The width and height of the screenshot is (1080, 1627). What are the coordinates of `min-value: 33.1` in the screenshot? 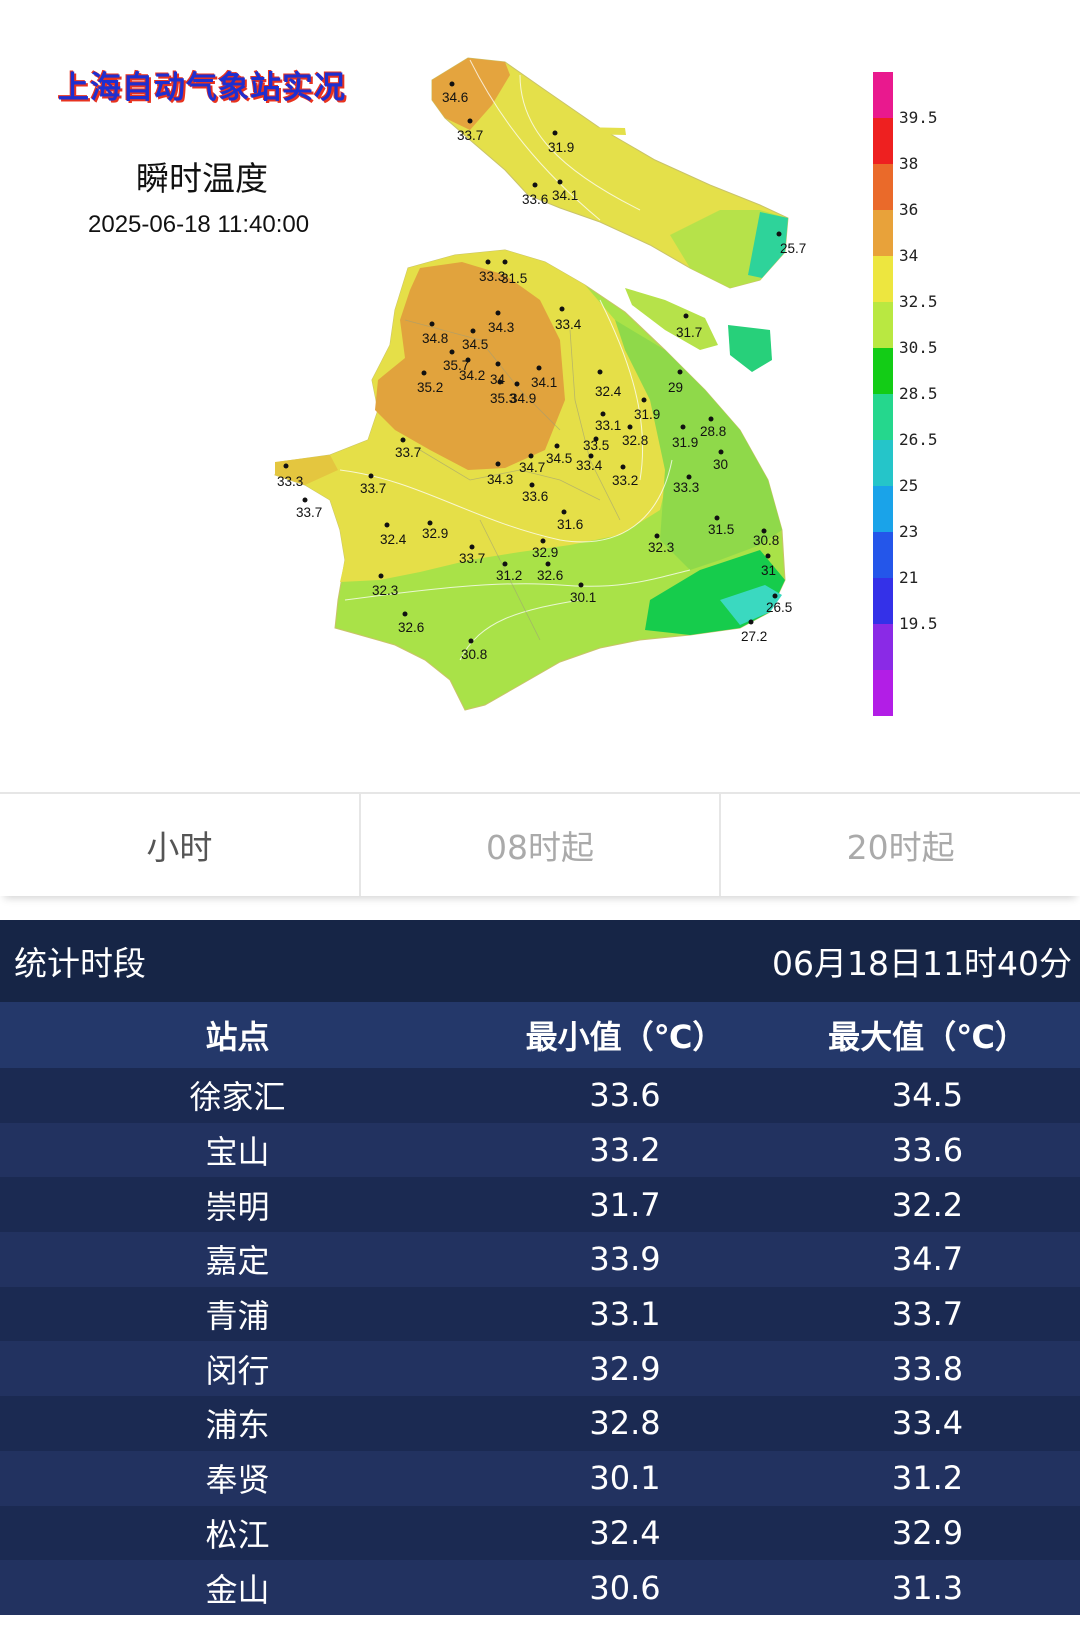 It's located at (625, 1314).